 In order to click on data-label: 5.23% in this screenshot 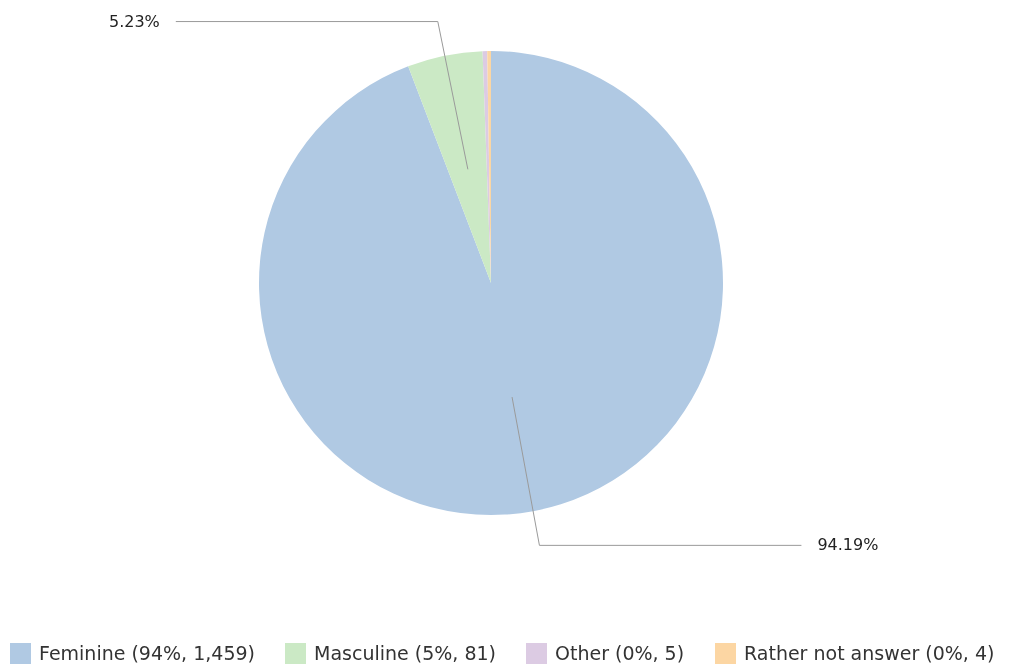, I will do `click(134, 21)`.